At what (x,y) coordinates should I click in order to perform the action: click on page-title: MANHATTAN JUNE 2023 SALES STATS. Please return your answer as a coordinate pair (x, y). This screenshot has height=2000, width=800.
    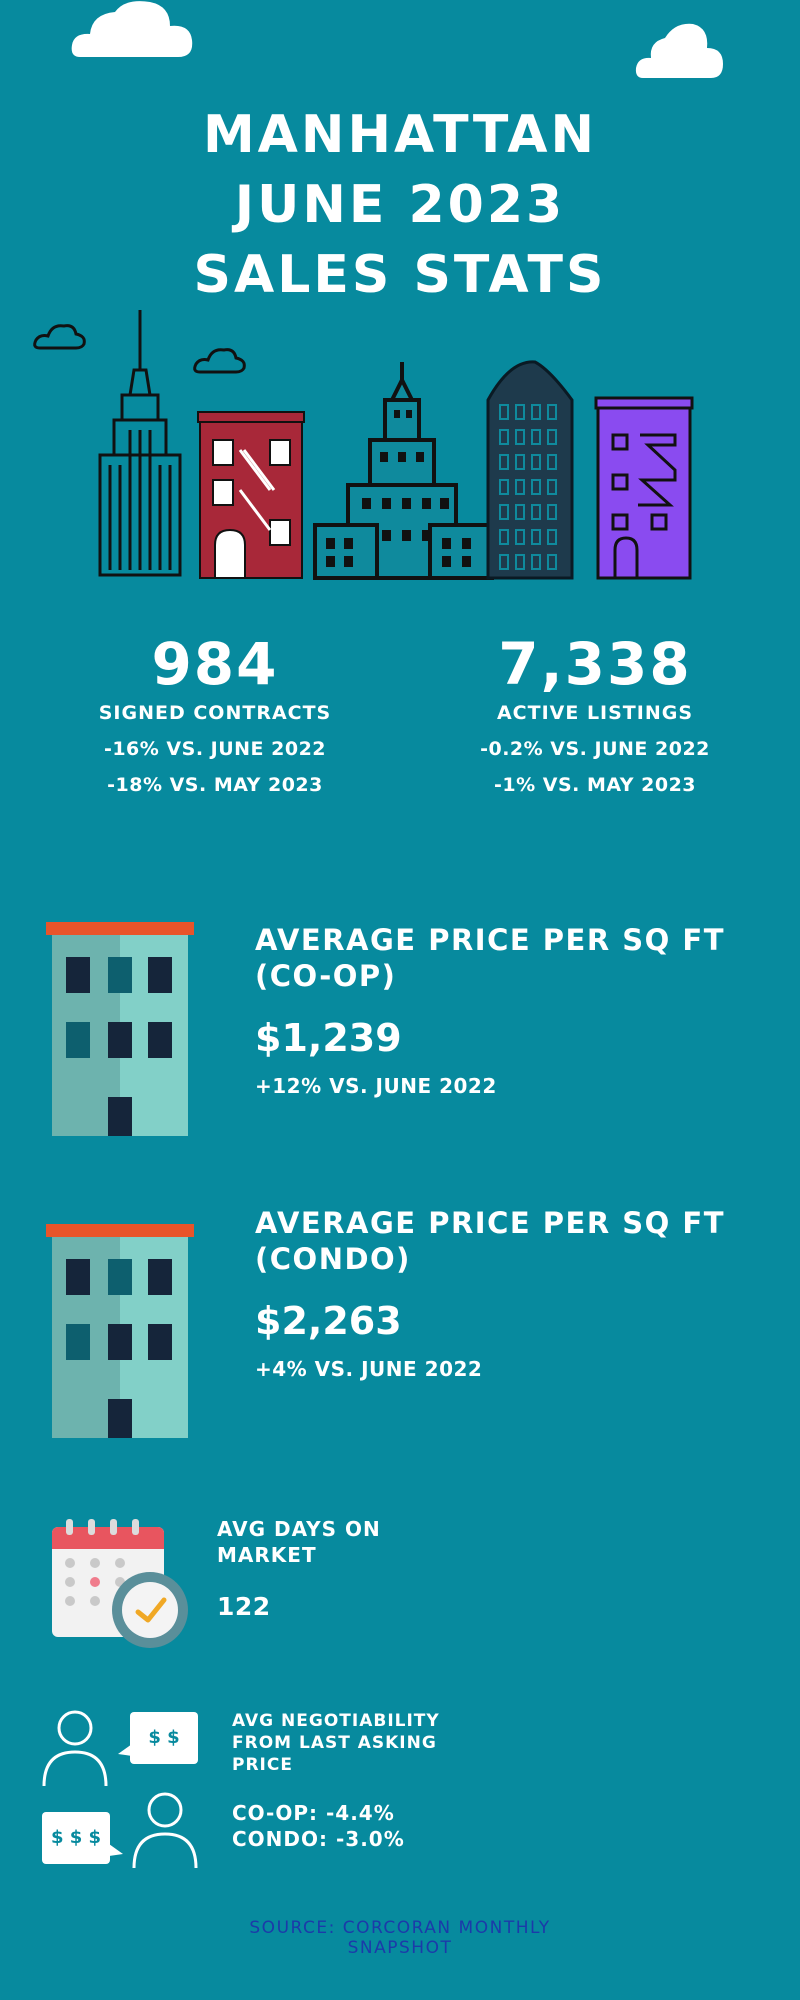
    Looking at the image, I should click on (400, 205).